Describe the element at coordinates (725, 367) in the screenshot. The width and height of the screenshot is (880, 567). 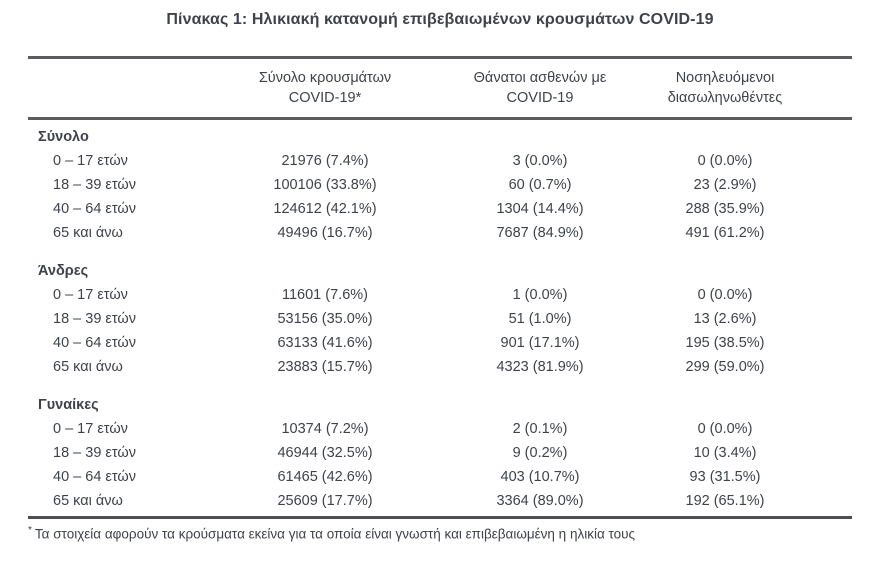
I see `intubated-cell: 299 (59.0%)` at that location.